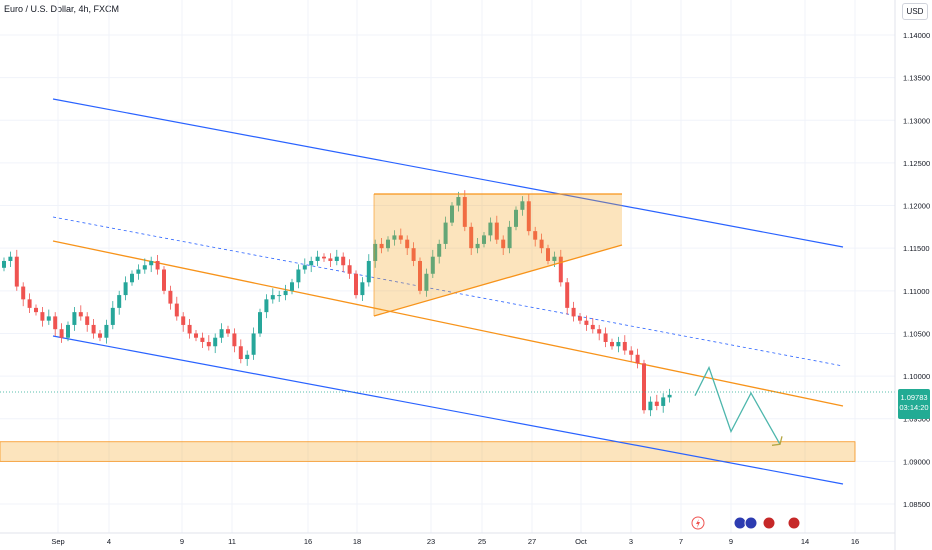  I want to click on price-tick-label: 1.08500, so click(916, 504).